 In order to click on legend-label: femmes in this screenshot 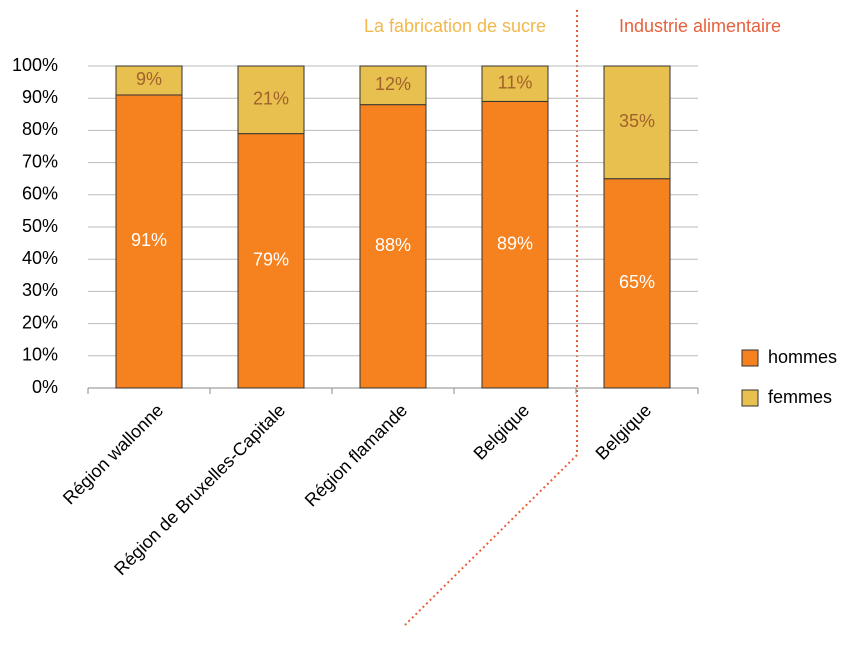, I will do `click(800, 397)`.